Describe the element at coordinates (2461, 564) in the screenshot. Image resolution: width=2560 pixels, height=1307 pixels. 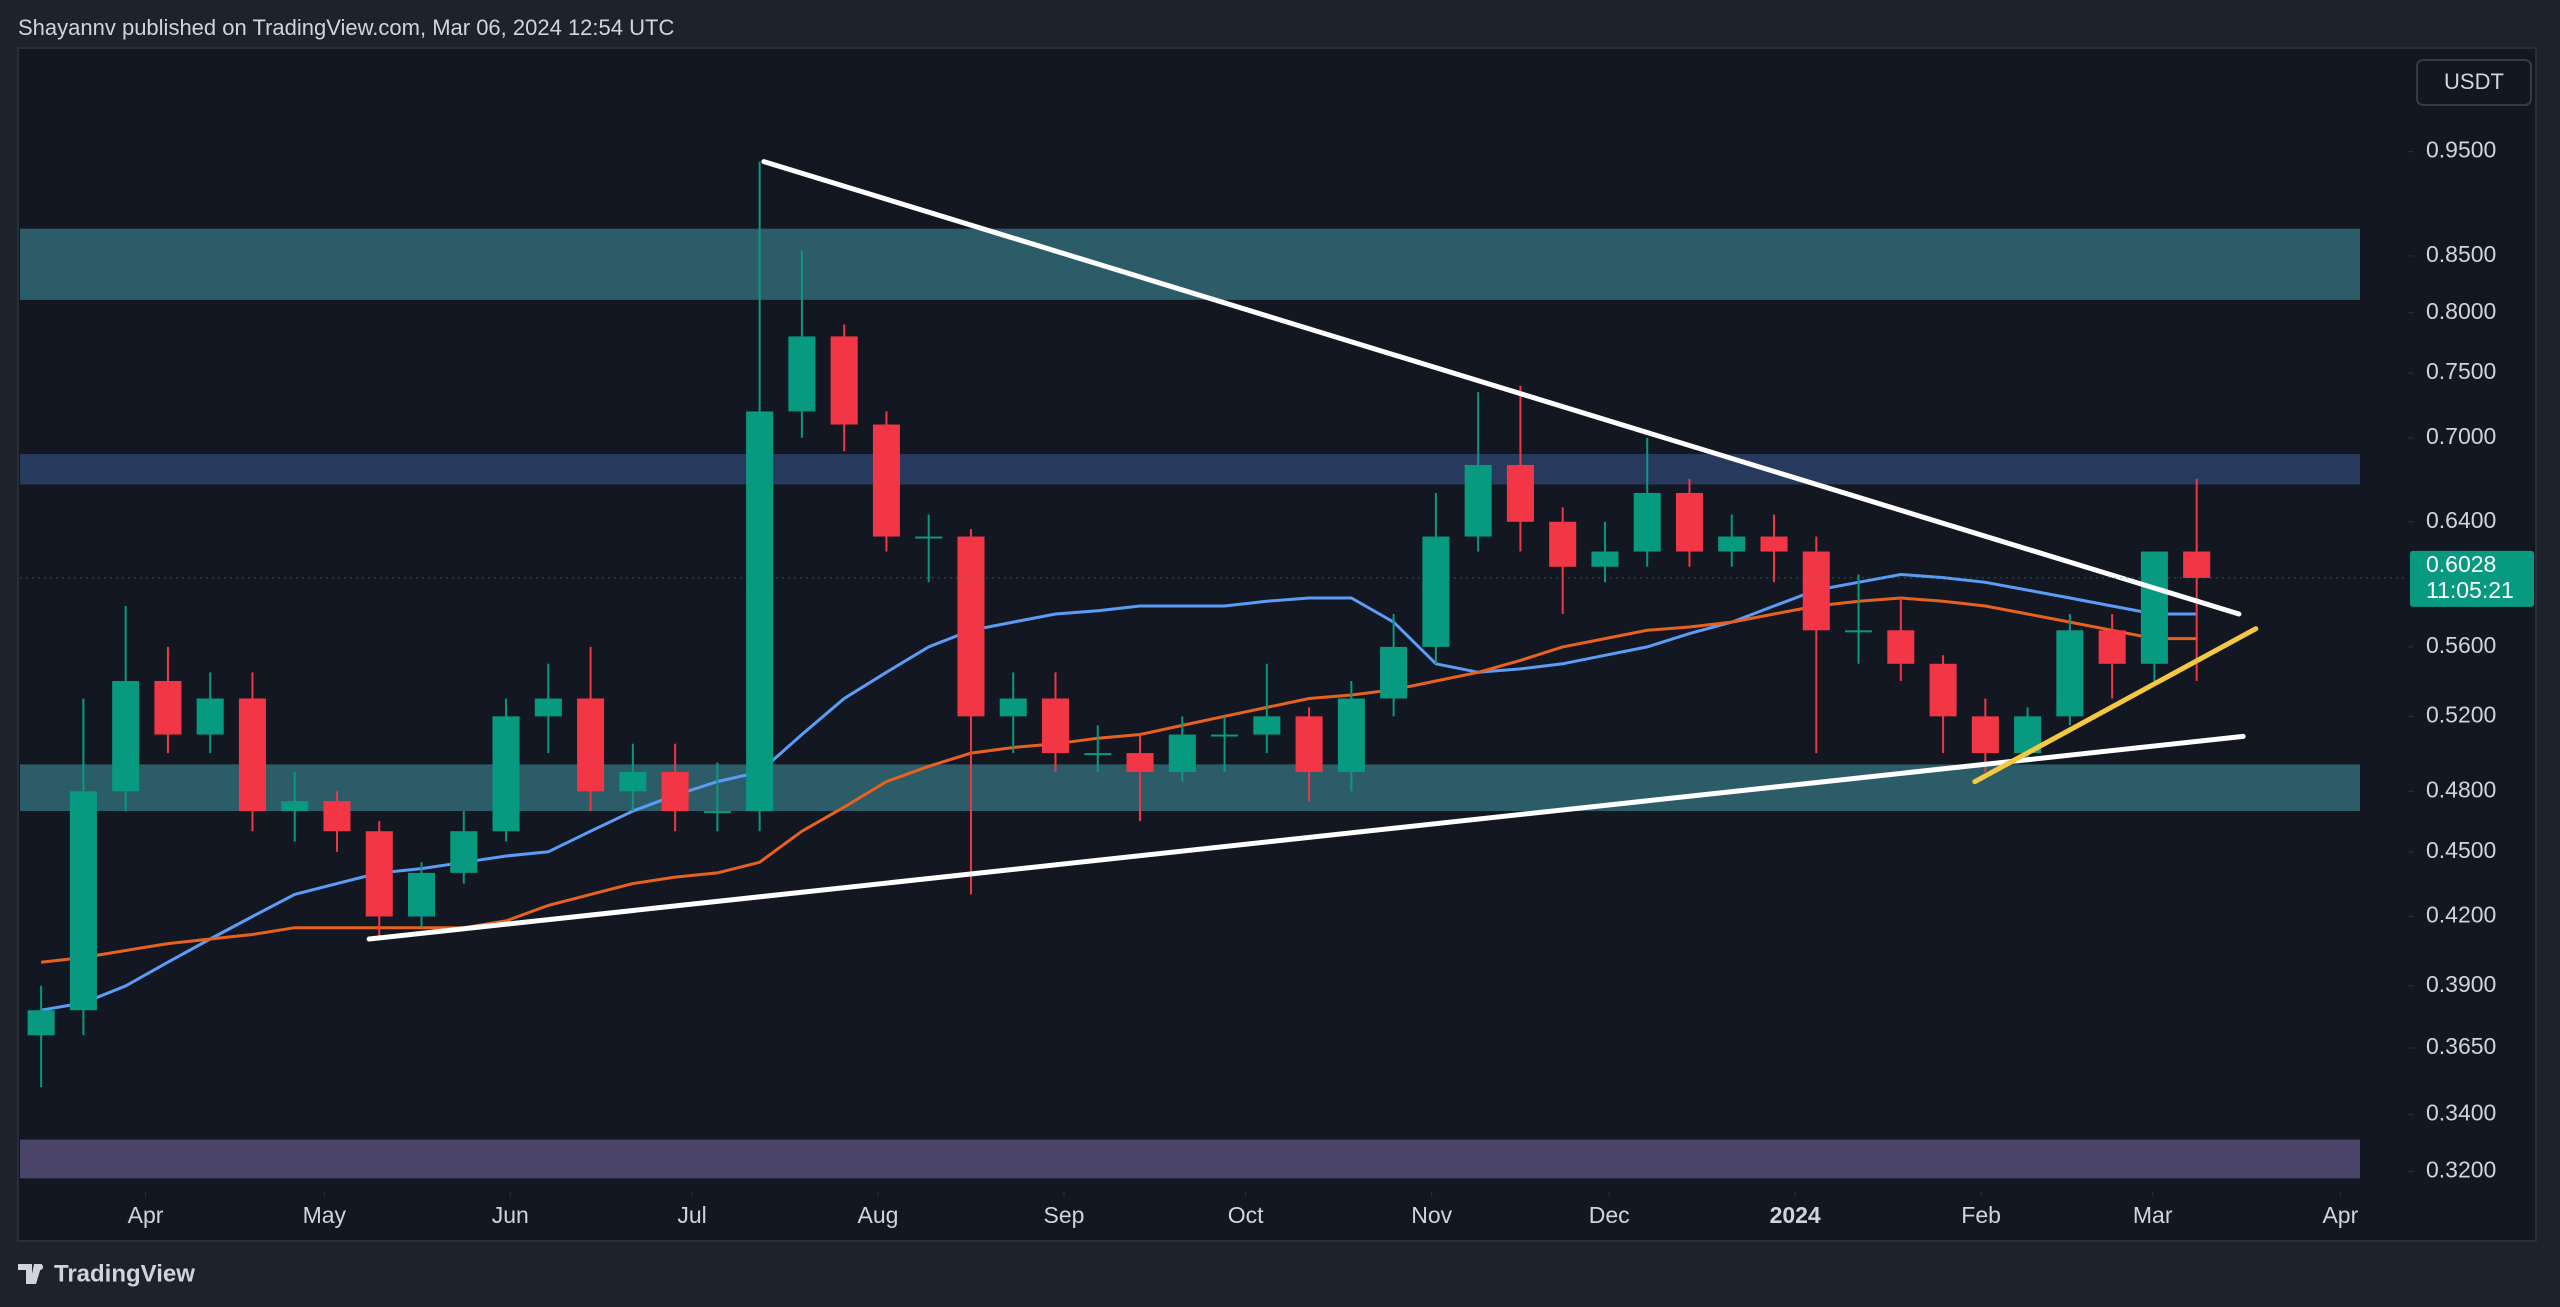
I see `price-label-value: 0.6028` at that location.